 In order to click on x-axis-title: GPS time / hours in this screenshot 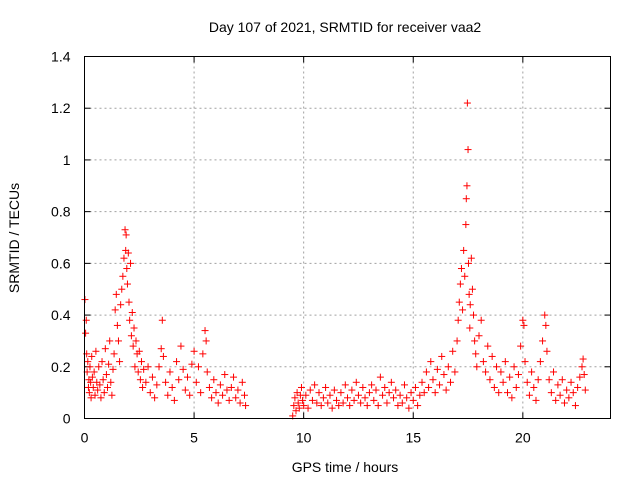, I will do `click(345, 467)`.